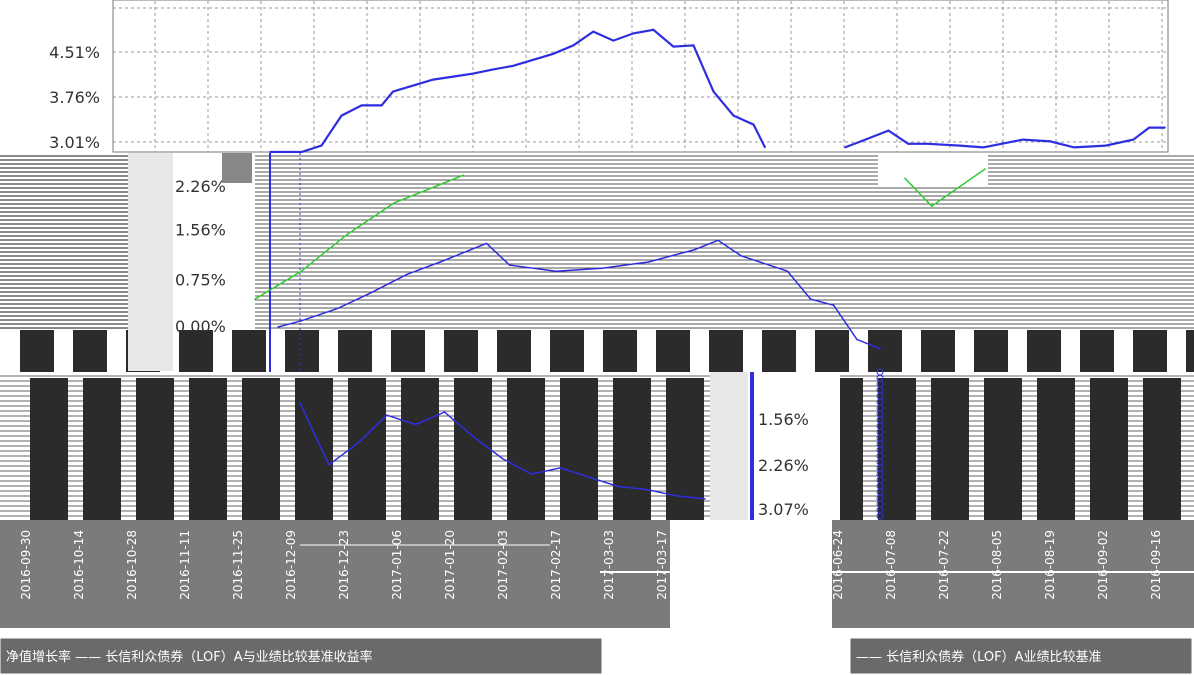  I want to click on legend-left-text: 净值增长率 —— 长信利众债券（LOF）A与业绩比较基准收益率, so click(189, 657).